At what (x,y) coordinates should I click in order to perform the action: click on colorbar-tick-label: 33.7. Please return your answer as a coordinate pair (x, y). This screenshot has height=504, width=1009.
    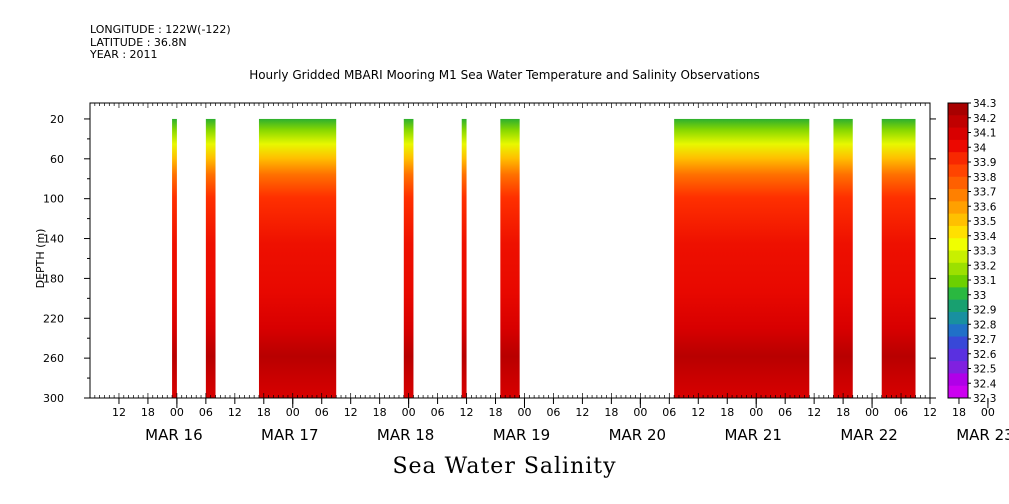
    Looking at the image, I should click on (984, 193).